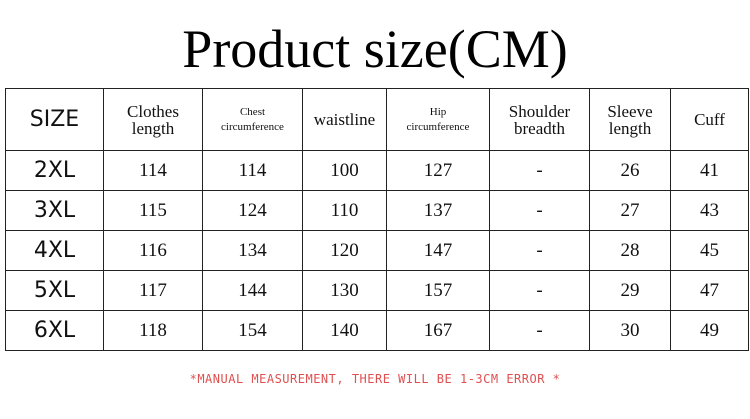 Image resolution: width=750 pixels, height=419 pixels. Describe the element at coordinates (438, 250) in the screenshot. I see `value-cell: 147` at that location.